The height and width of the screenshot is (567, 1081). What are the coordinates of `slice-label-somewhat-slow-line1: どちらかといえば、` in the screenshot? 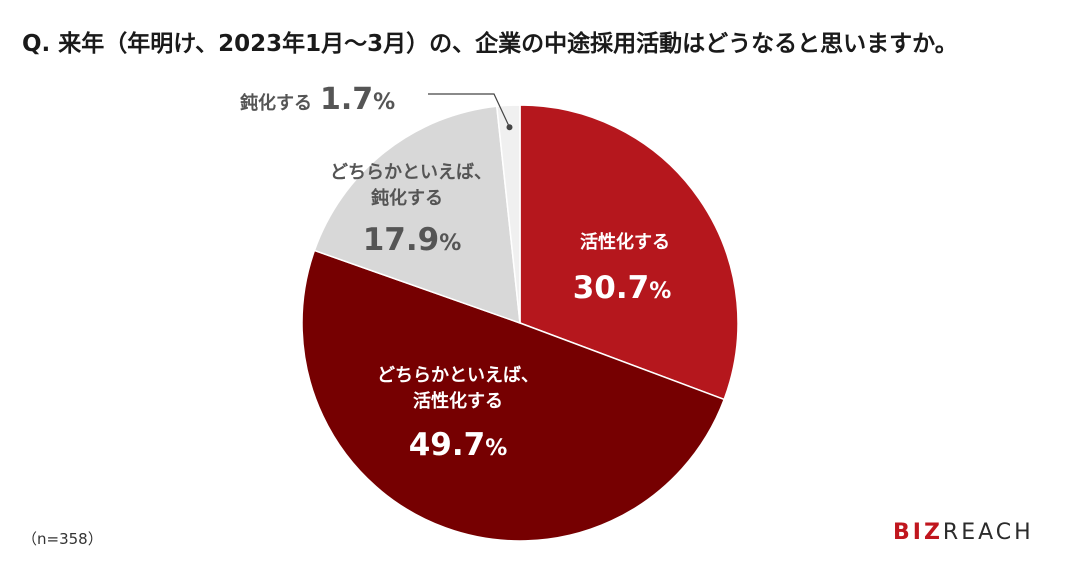 It's located at (411, 172).